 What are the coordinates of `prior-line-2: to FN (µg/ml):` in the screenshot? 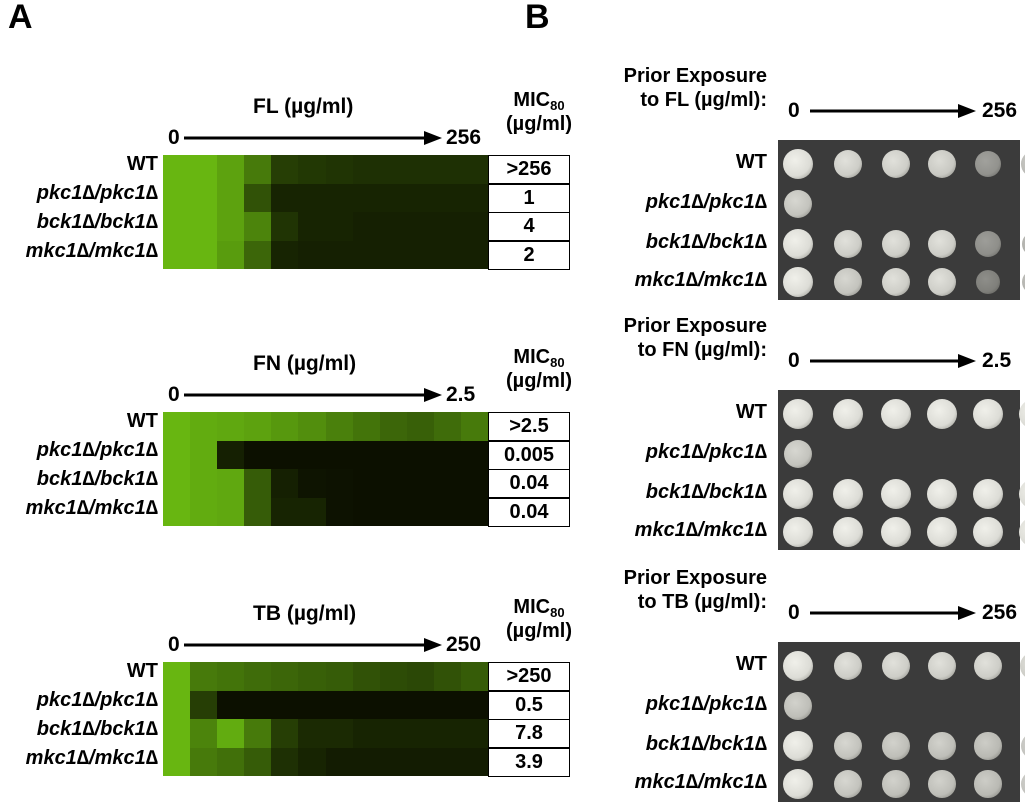 It's located at (702, 350).